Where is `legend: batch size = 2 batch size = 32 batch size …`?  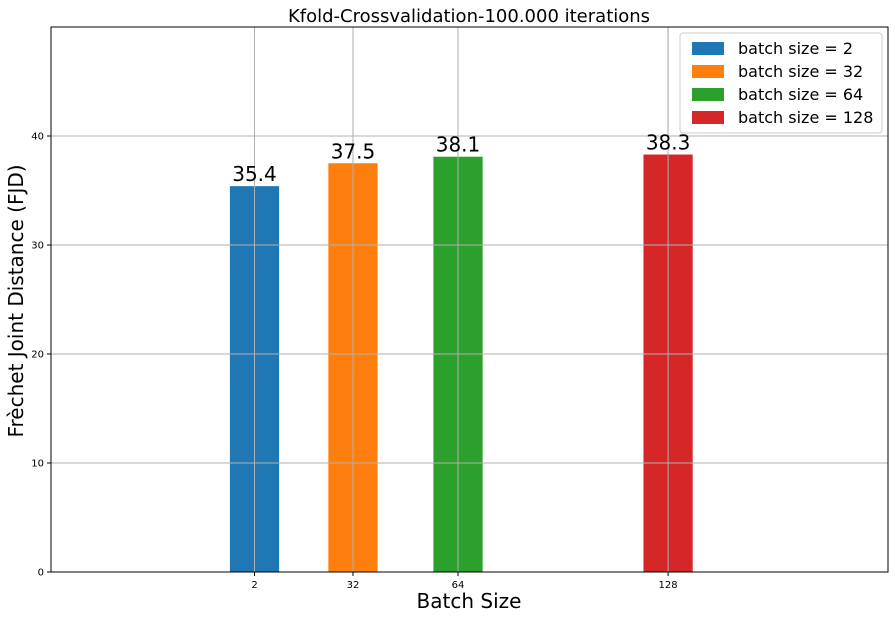
legend: batch size = 2 batch size = 32 batch size … is located at coordinates (781, 83).